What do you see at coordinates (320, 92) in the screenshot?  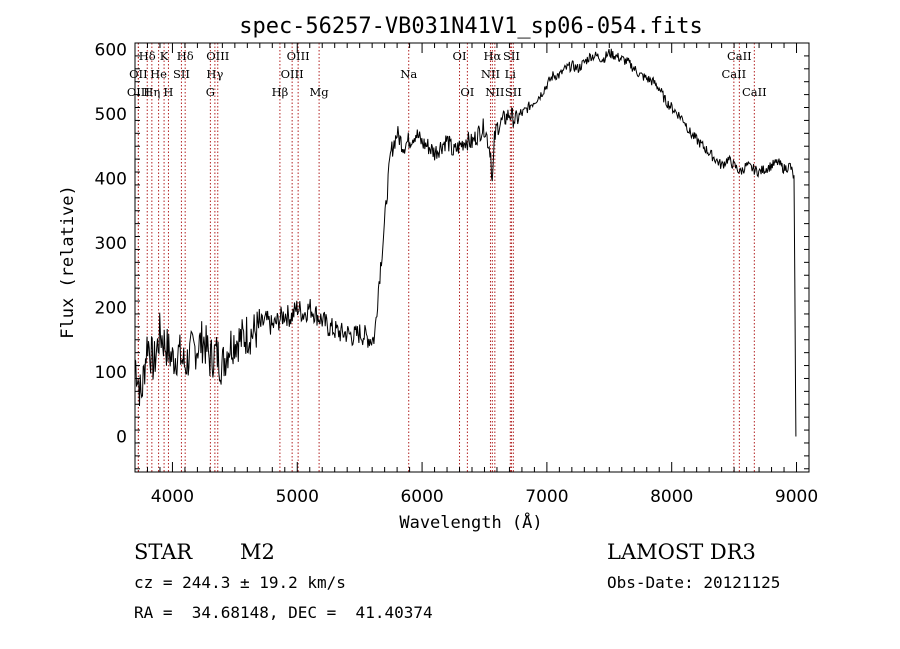 I see `emission-line-label: Mg` at bounding box center [320, 92].